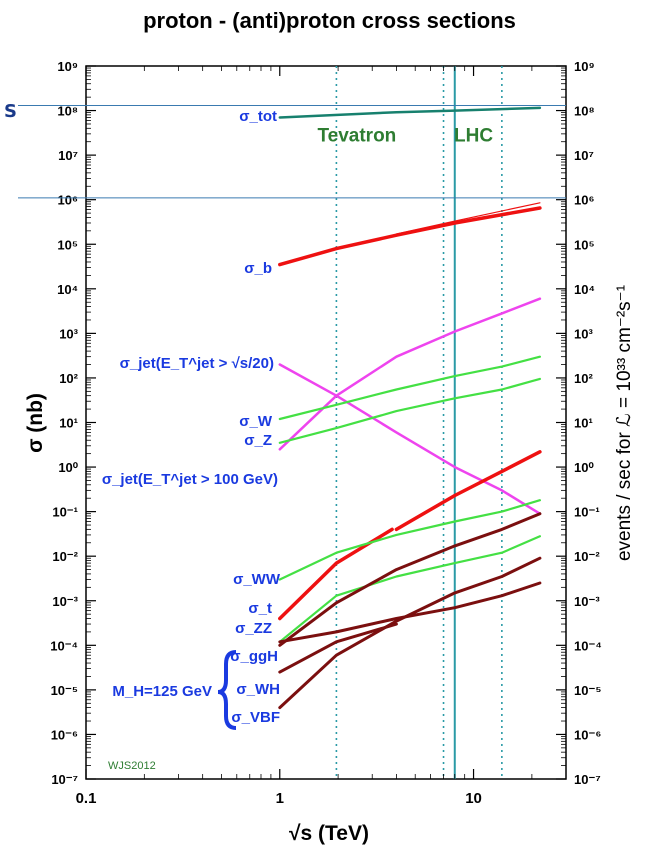 The width and height of the screenshot is (659, 857). Describe the element at coordinates (473, 136) in the screenshot. I see `region-label-1: LHC` at that location.